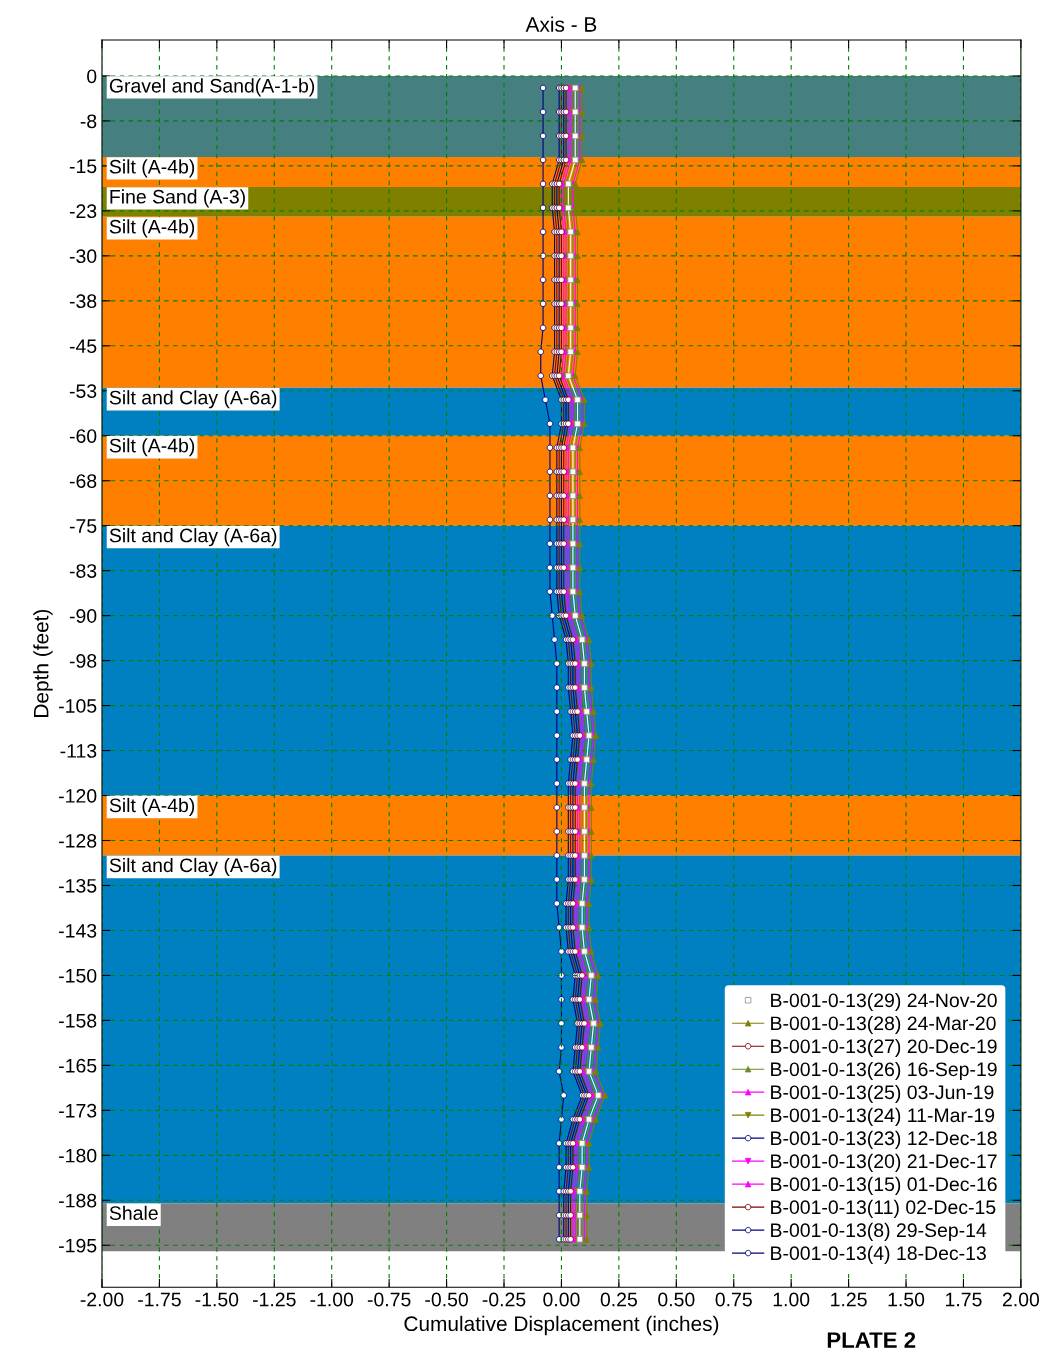 This screenshot has height=1355, width=1046. Describe the element at coordinates (274, 1299) in the screenshot. I see `x-tick-label: -1.25` at that location.